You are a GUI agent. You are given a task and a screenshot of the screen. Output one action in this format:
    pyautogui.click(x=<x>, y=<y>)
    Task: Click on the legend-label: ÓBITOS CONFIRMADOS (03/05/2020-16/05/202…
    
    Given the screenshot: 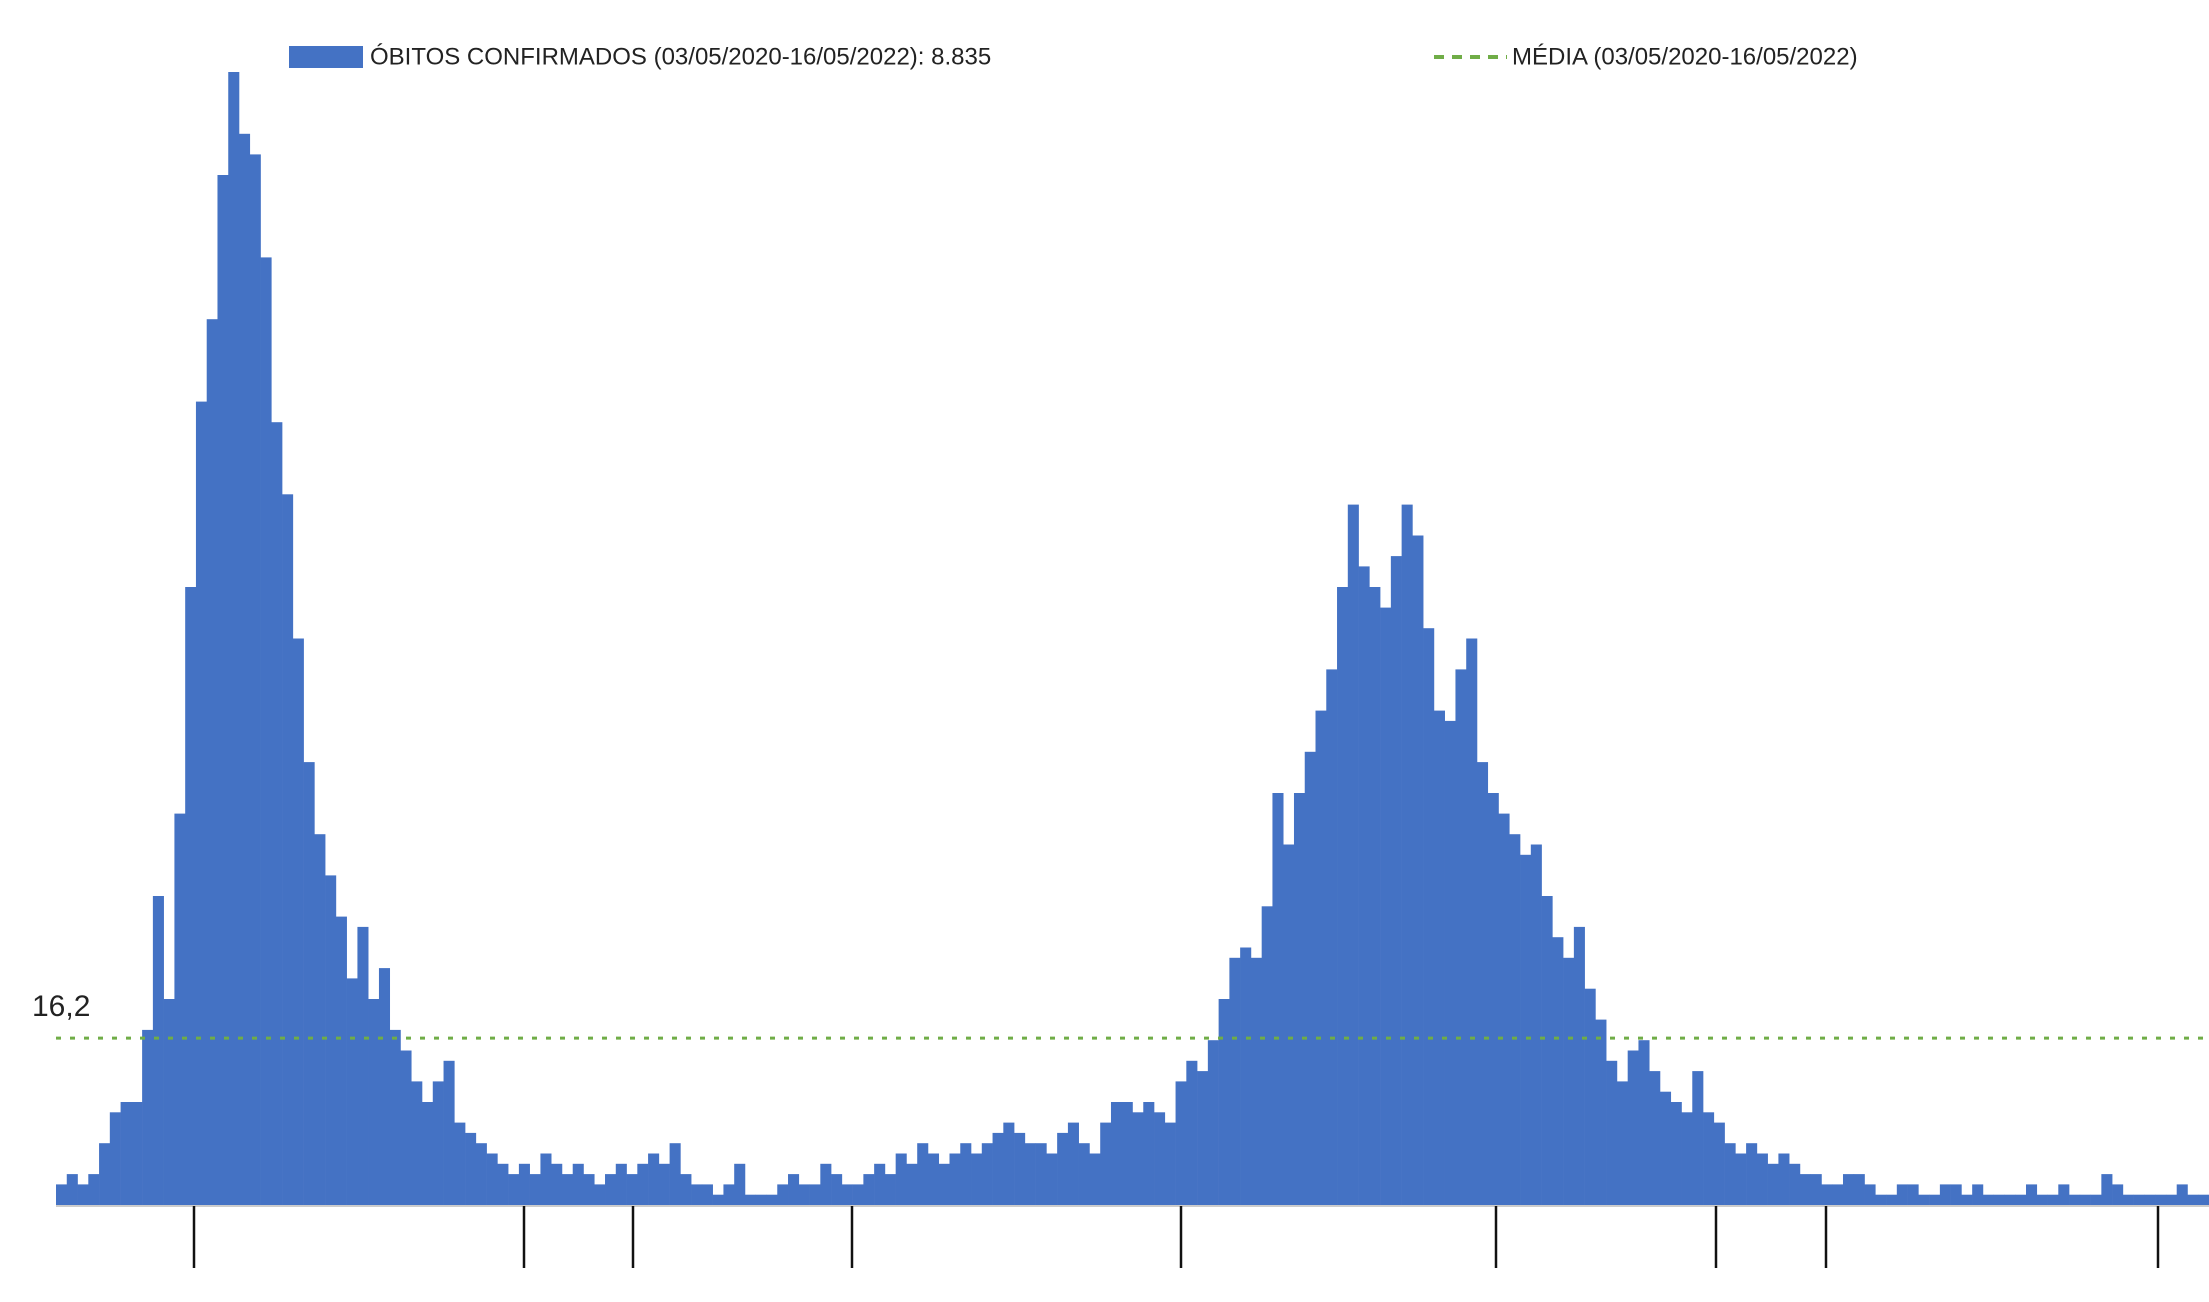 What is the action you would take?
    pyautogui.click(x=680, y=56)
    